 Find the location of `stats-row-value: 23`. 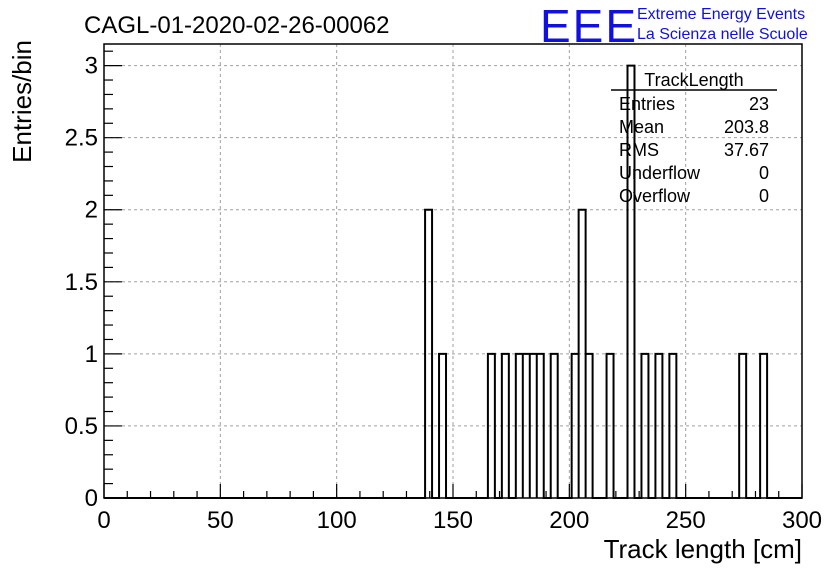

stats-row-value: 23 is located at coordinates (759, 104).